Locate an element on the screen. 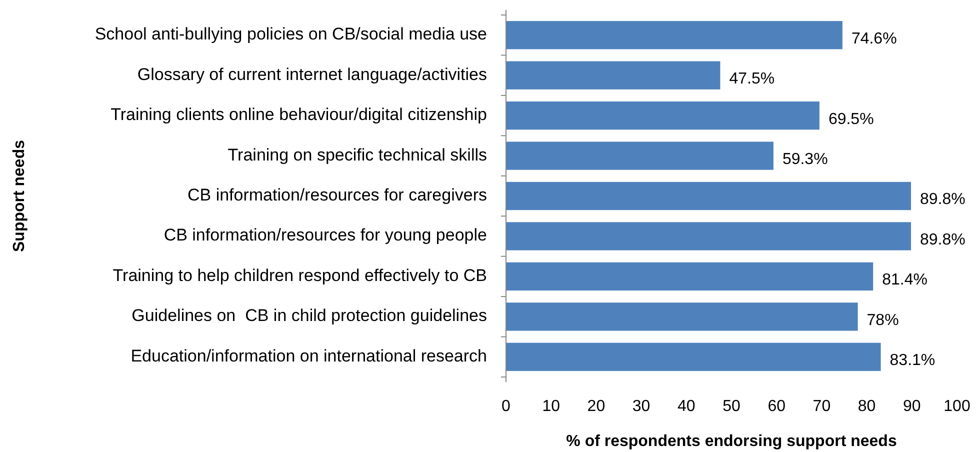 Image resolution: width=979 pixels, height=452 pixels. y-tick-label: Guidelines on CB in child protection guidelines is located at coordinates (309, 316).